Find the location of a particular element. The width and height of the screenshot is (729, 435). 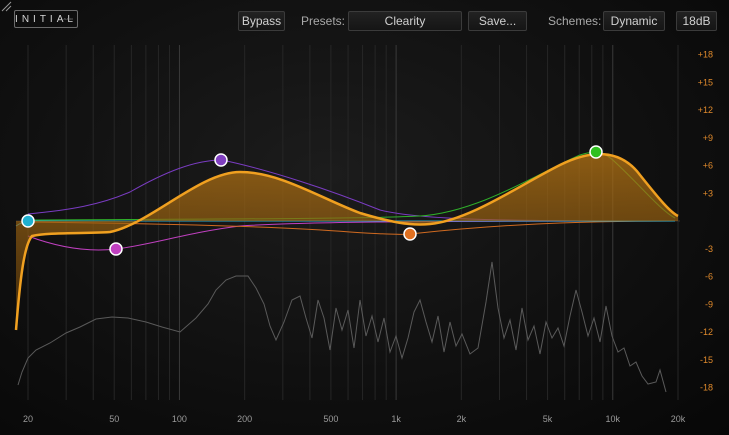

db-label: +12 is located at coordinates (705, 110).